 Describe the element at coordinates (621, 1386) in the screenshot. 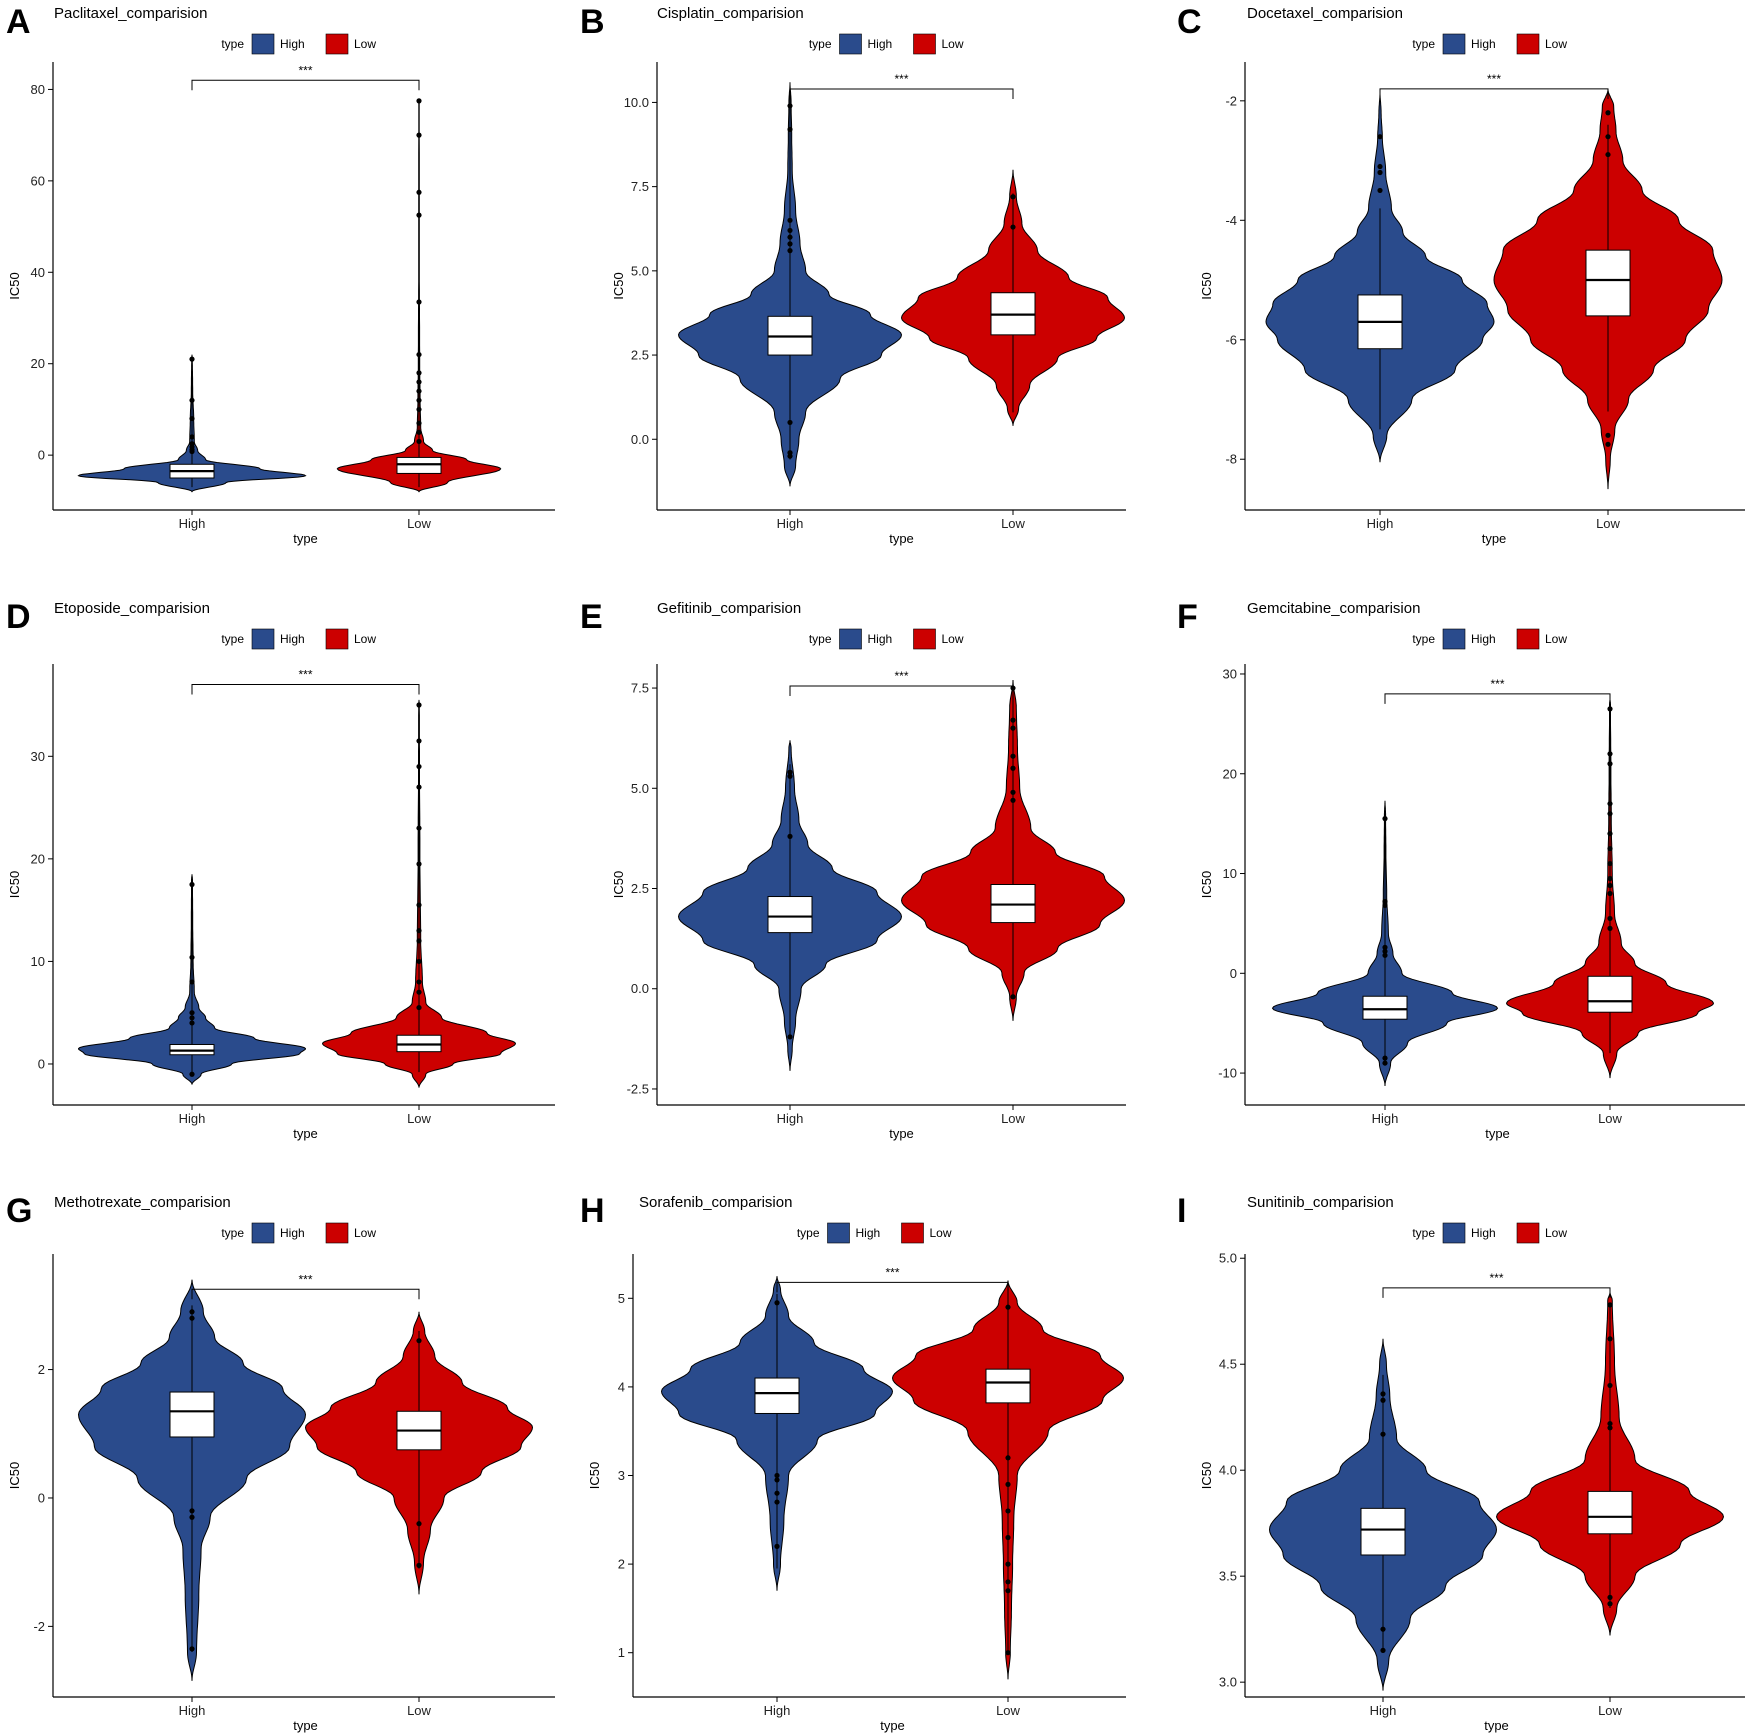

I see `y-tick-label: 4` at that location.